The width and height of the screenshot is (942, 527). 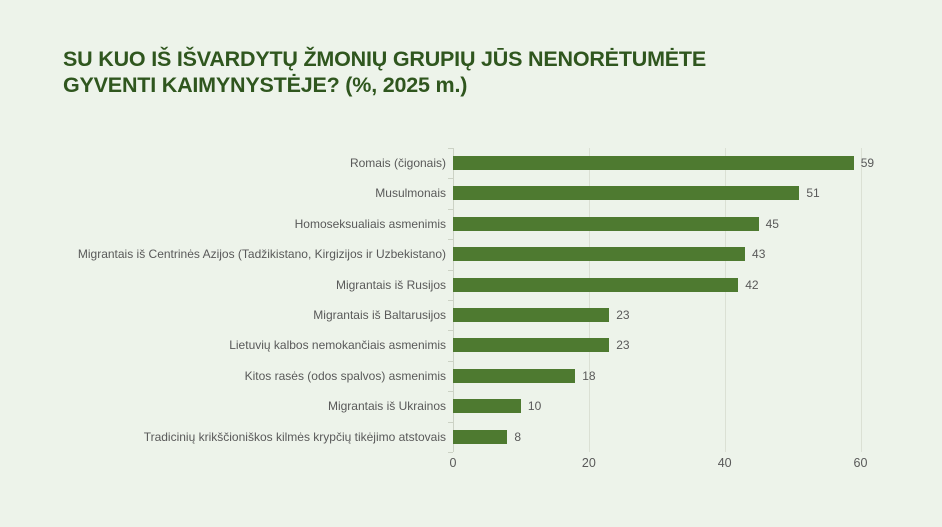 What do you see at coordinates (589, 375) in the screenshot?
I see `value-label: 18` at bounding box center [589, 375].